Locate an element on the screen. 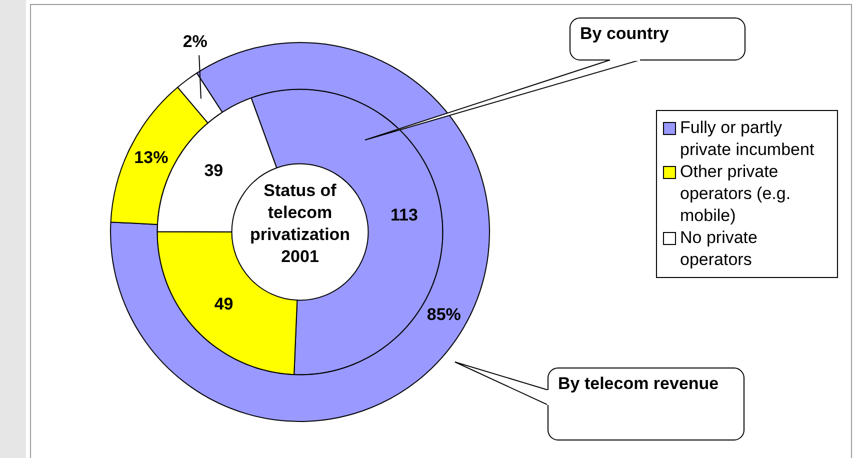  legend-label: No private operators is located at coordinates (719, 249).